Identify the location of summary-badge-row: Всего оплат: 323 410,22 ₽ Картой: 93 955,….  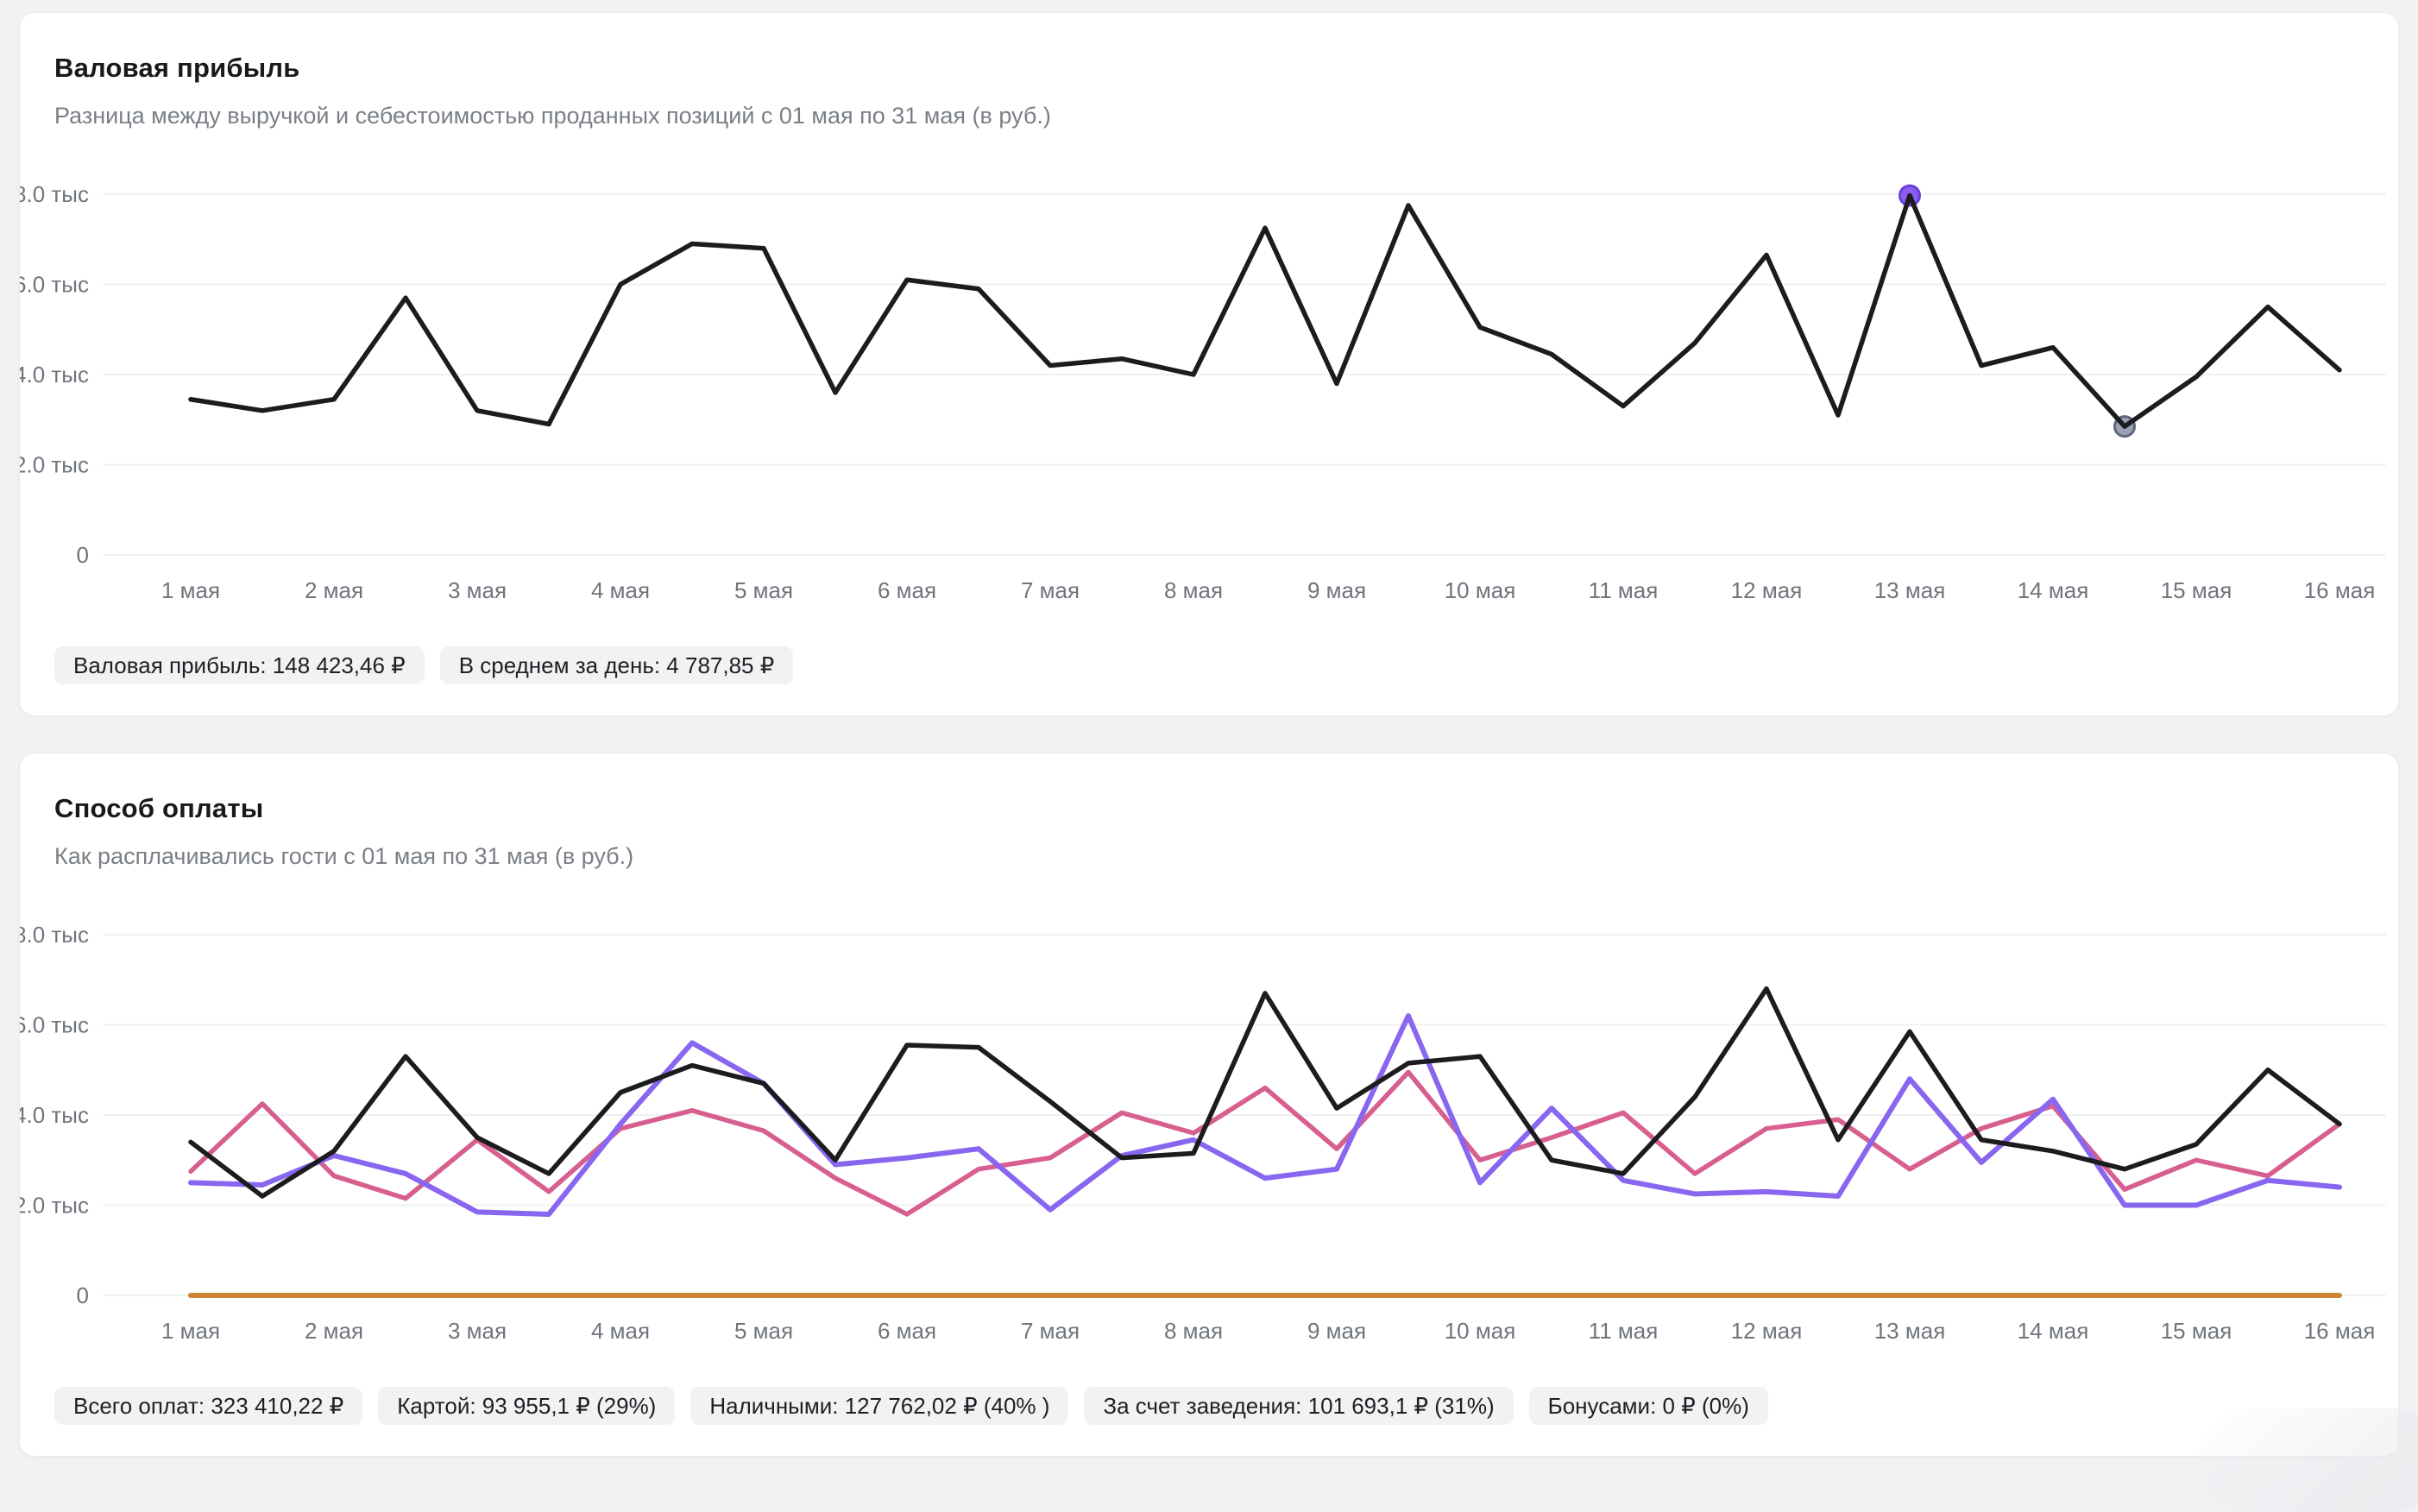
(911, 1406).